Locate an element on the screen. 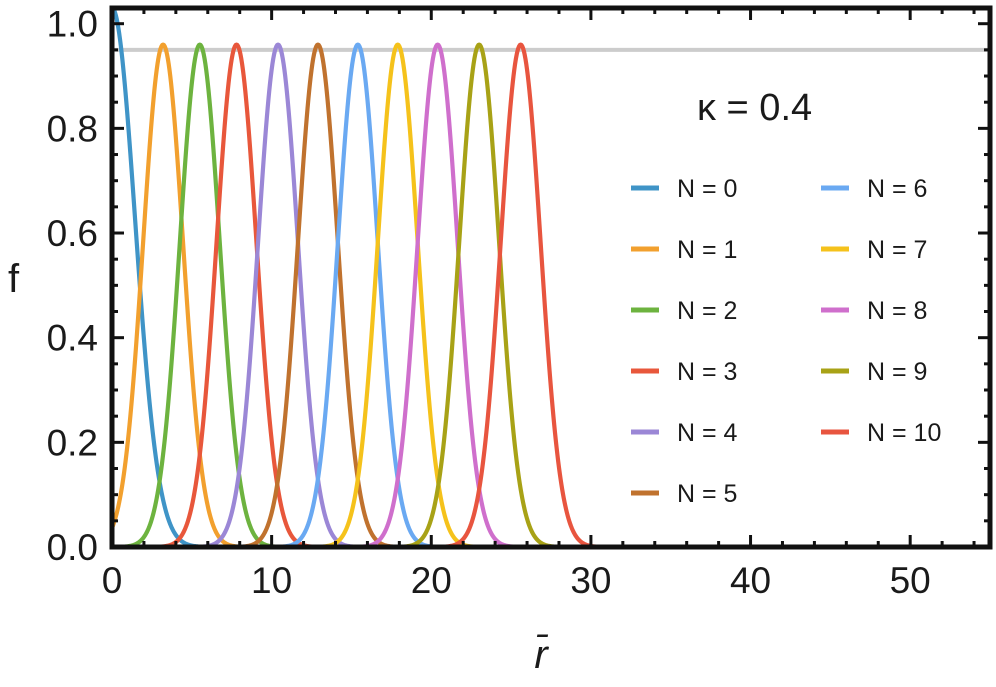 Image resolution: width=996 pixels, height=687 pixels. legend-item: N = 9 is located at coordinates (874, 372).